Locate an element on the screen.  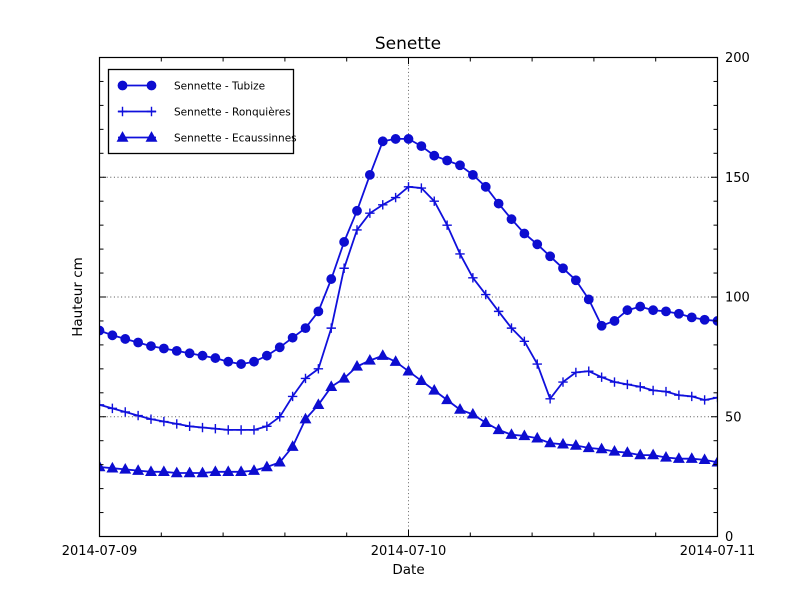
x-tick-label: 2014-07-10 is located at coordinates (409, 551).